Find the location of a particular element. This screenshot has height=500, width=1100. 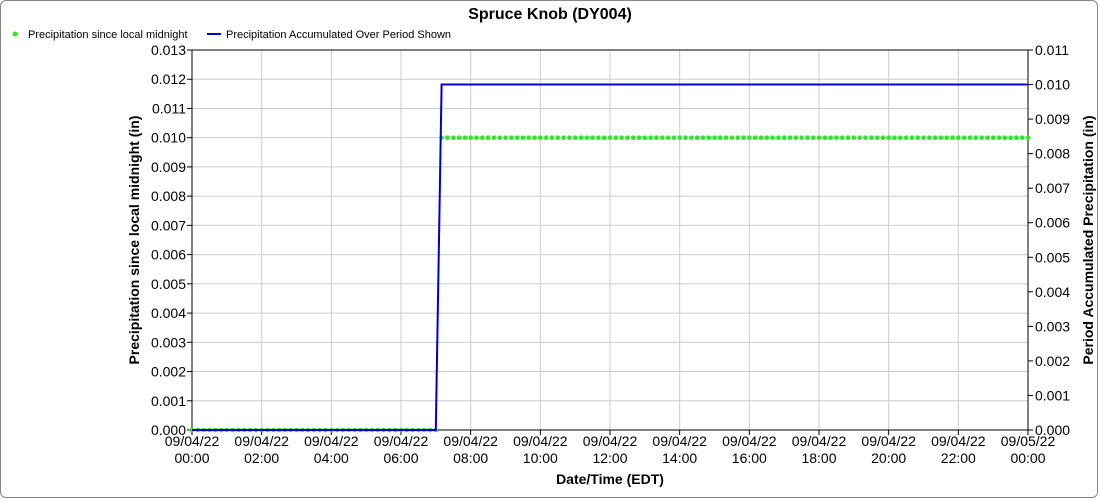

y2-tick-label: 0.004 is located at coordinates (1052, 292).